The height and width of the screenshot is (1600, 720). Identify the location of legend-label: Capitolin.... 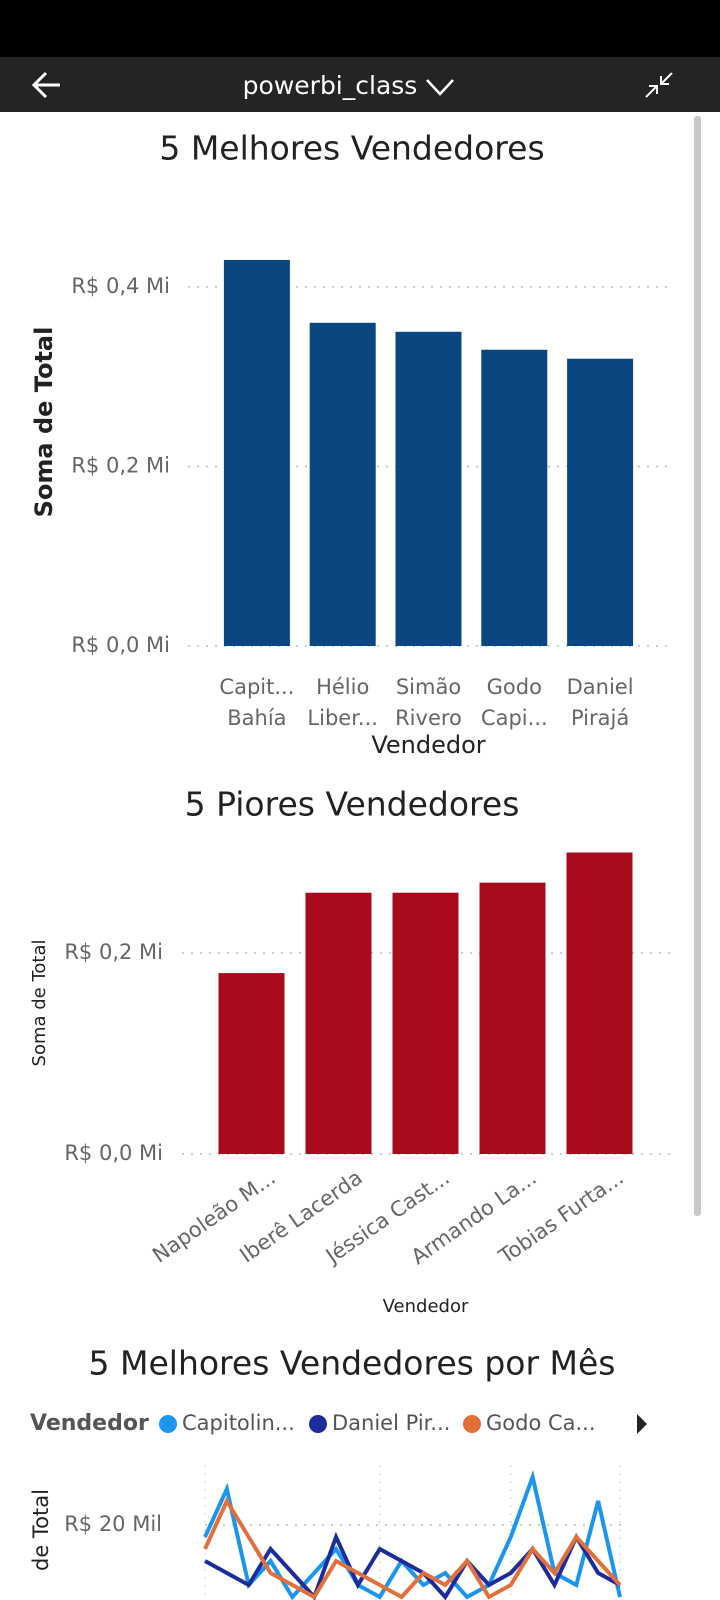
(238, 1423).